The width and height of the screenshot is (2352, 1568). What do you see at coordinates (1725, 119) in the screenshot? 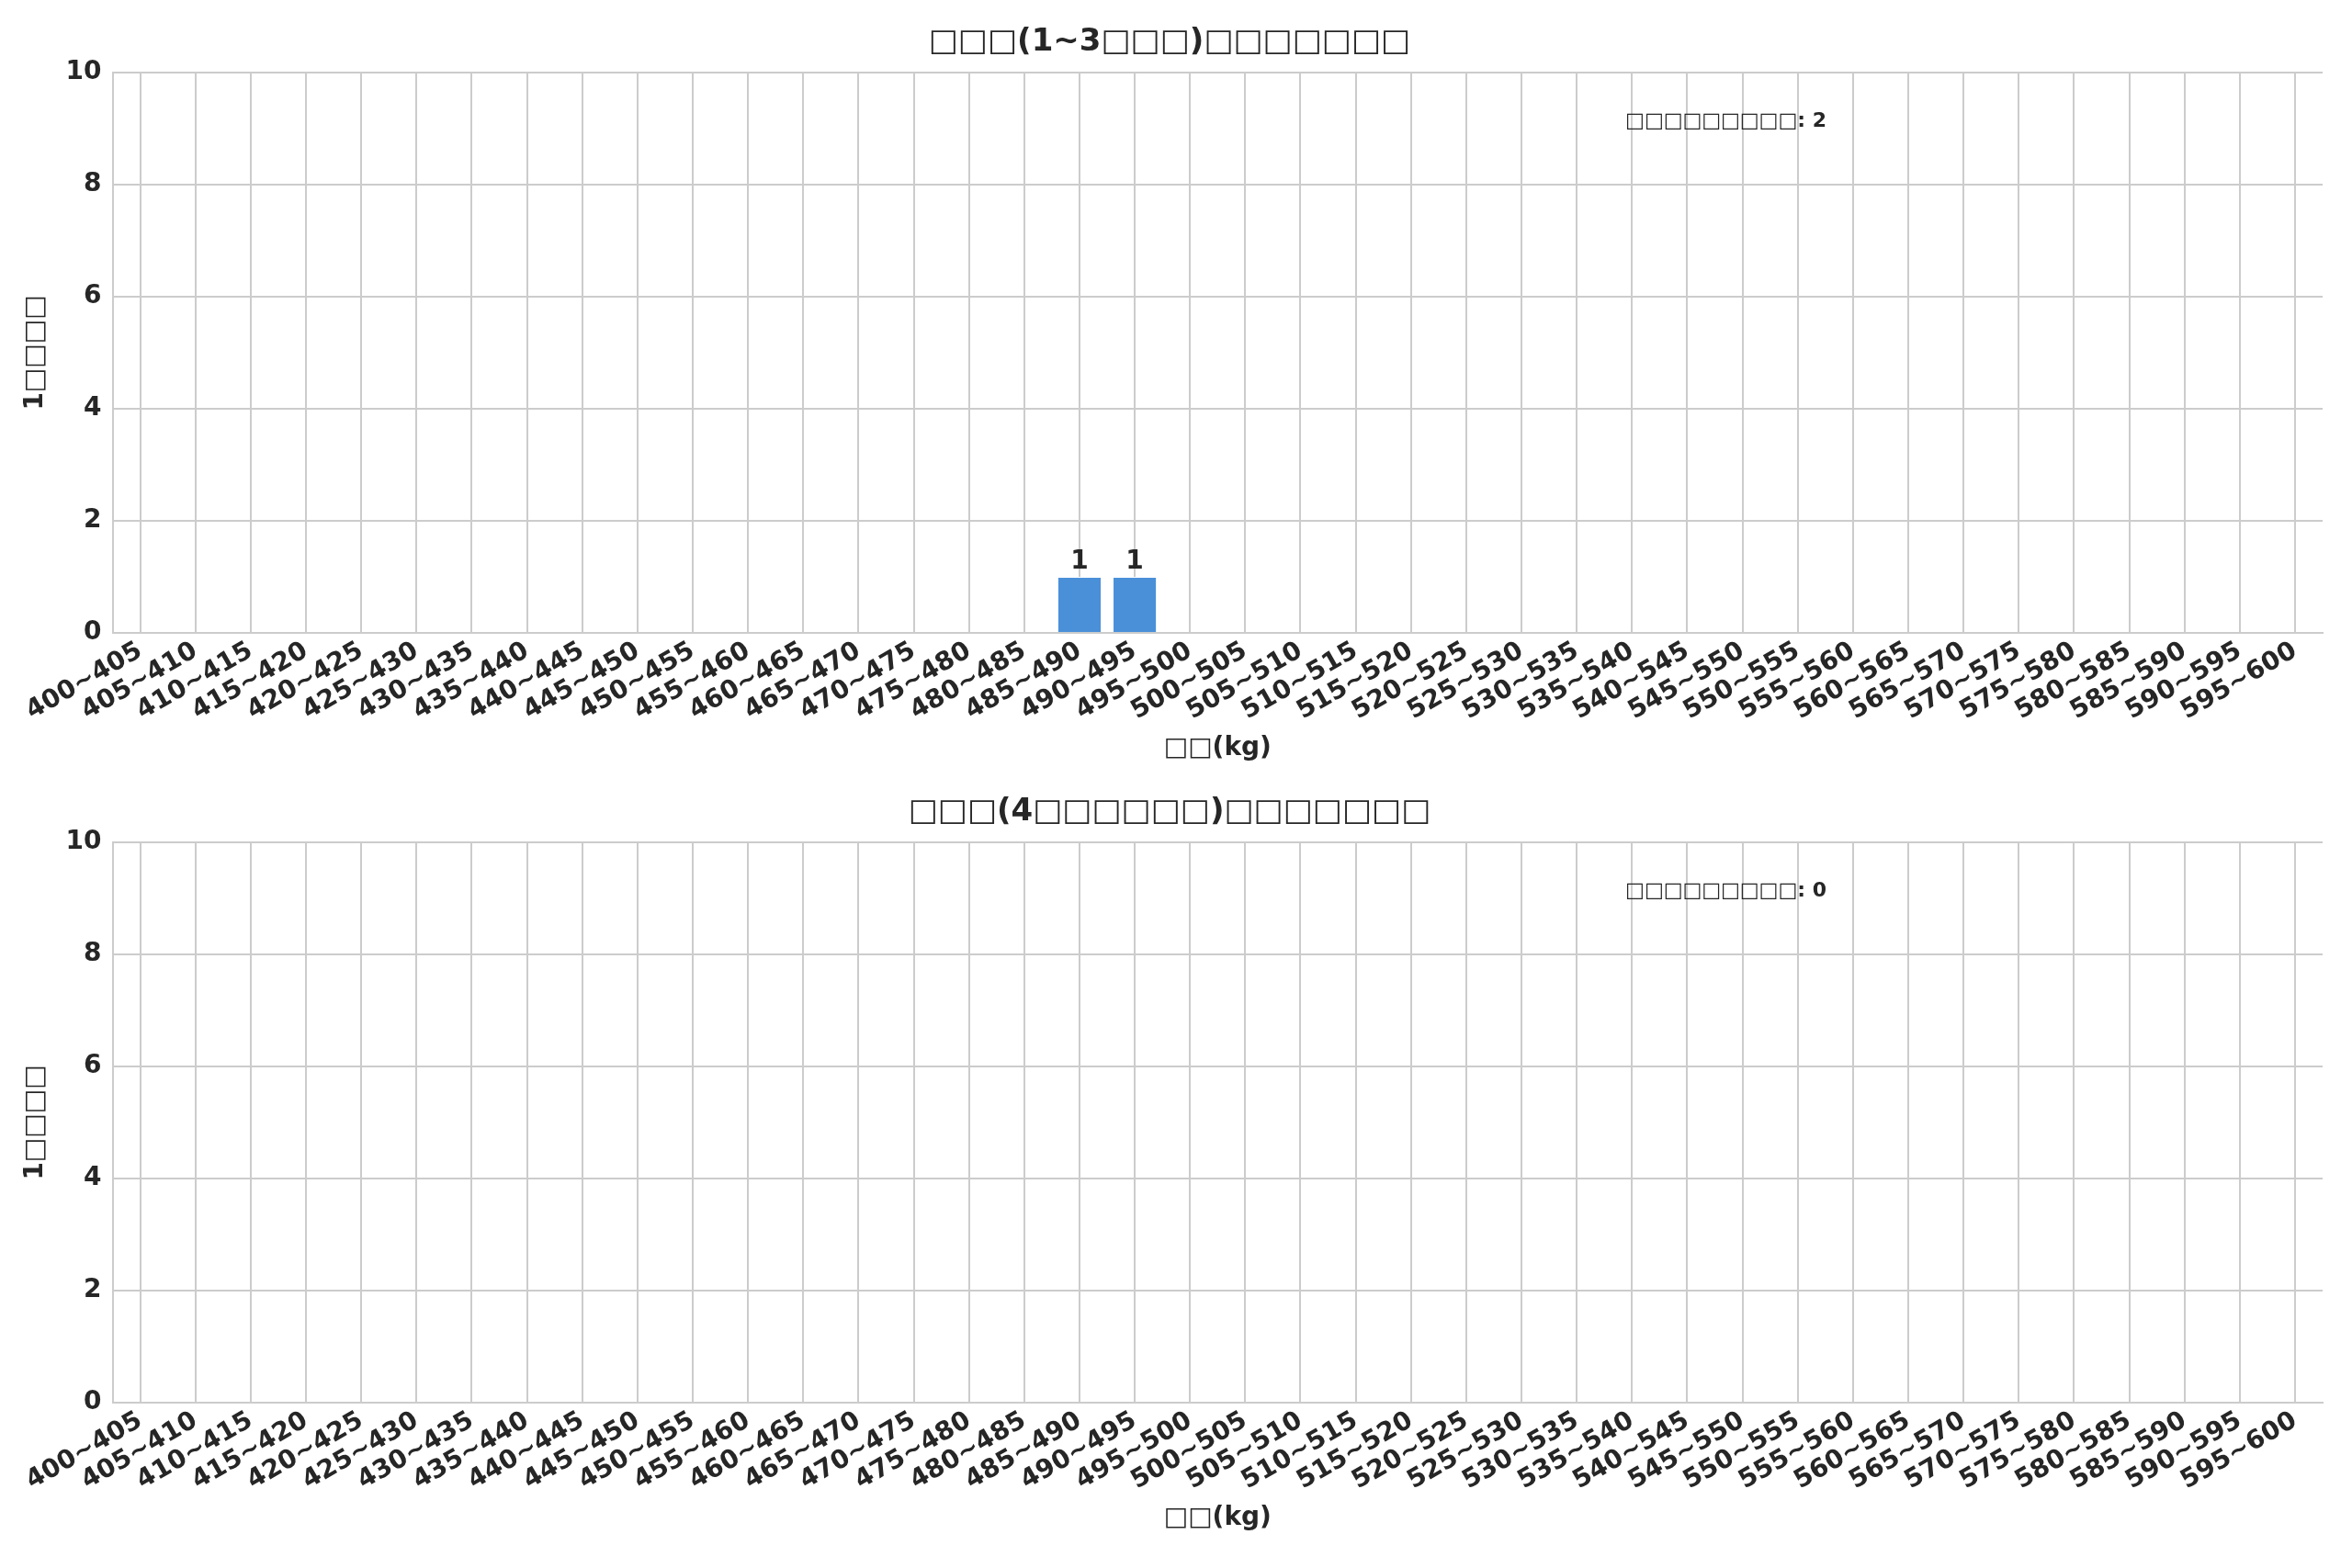
I see `annotation: □□□□□□□□□: 2` at bounding box center [1725, 119].